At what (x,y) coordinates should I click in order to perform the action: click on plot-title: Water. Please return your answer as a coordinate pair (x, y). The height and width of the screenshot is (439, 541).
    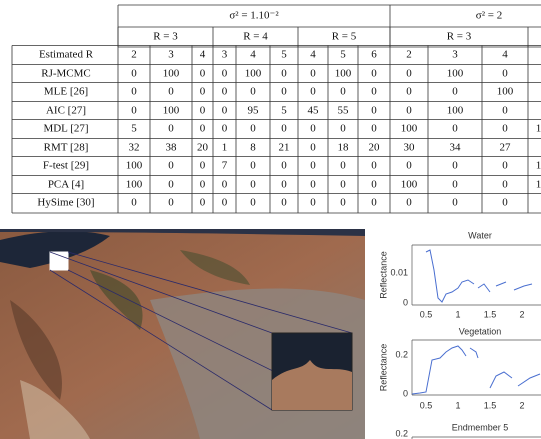
    Looking at the image, I should click on (480, 235).